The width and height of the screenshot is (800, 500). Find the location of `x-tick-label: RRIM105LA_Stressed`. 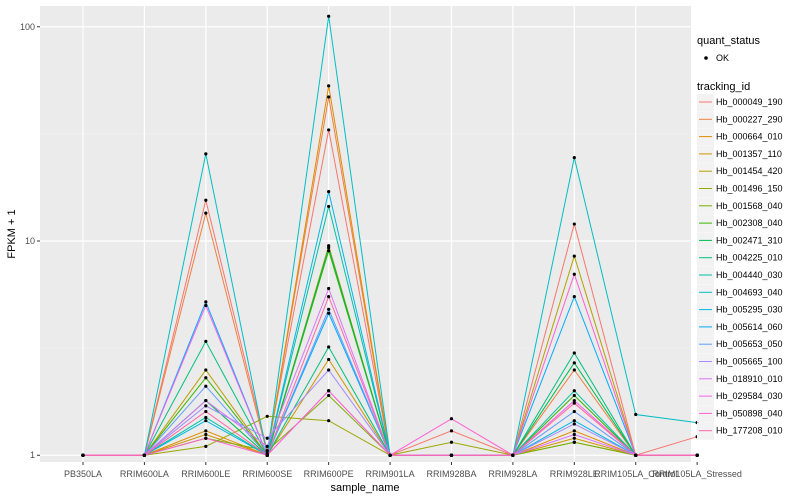

x-tick-label: RRIM105LA_Stressed is located at coordinates (697, 474).